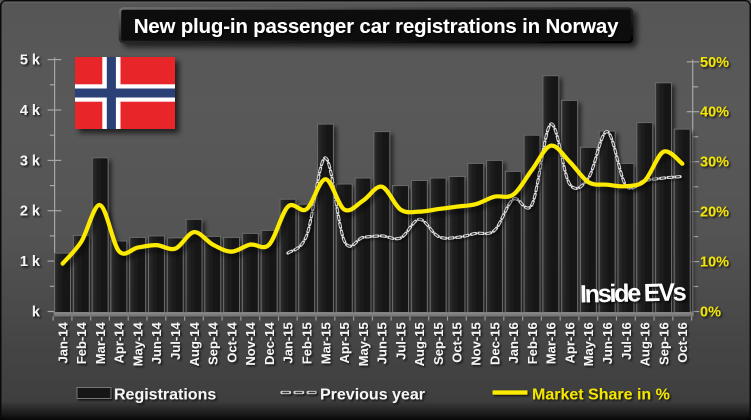  What do you see at coordinates (607, 343) in the screenshot?
I see `svg-text: Jun-16` at bounding box center [607, 343].